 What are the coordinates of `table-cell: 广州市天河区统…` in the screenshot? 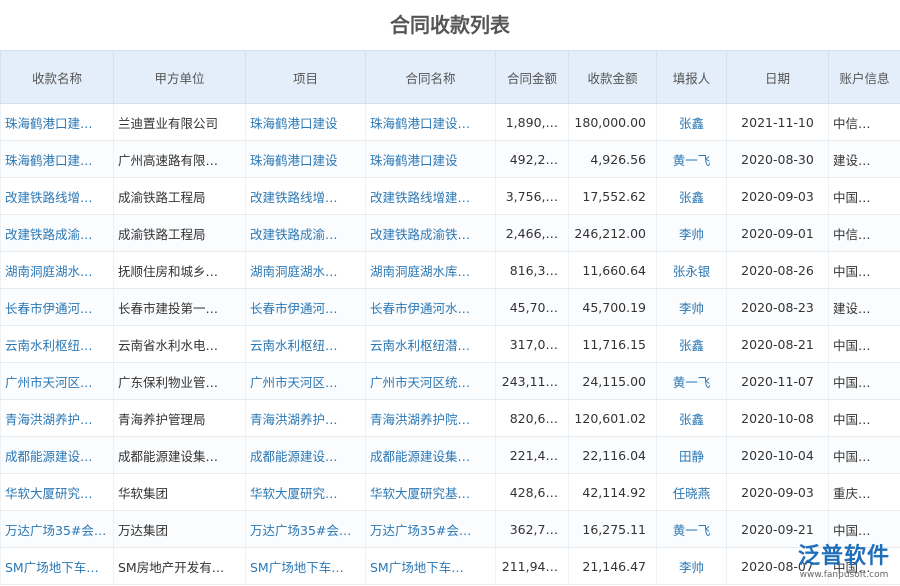 It's located at (430, 381).